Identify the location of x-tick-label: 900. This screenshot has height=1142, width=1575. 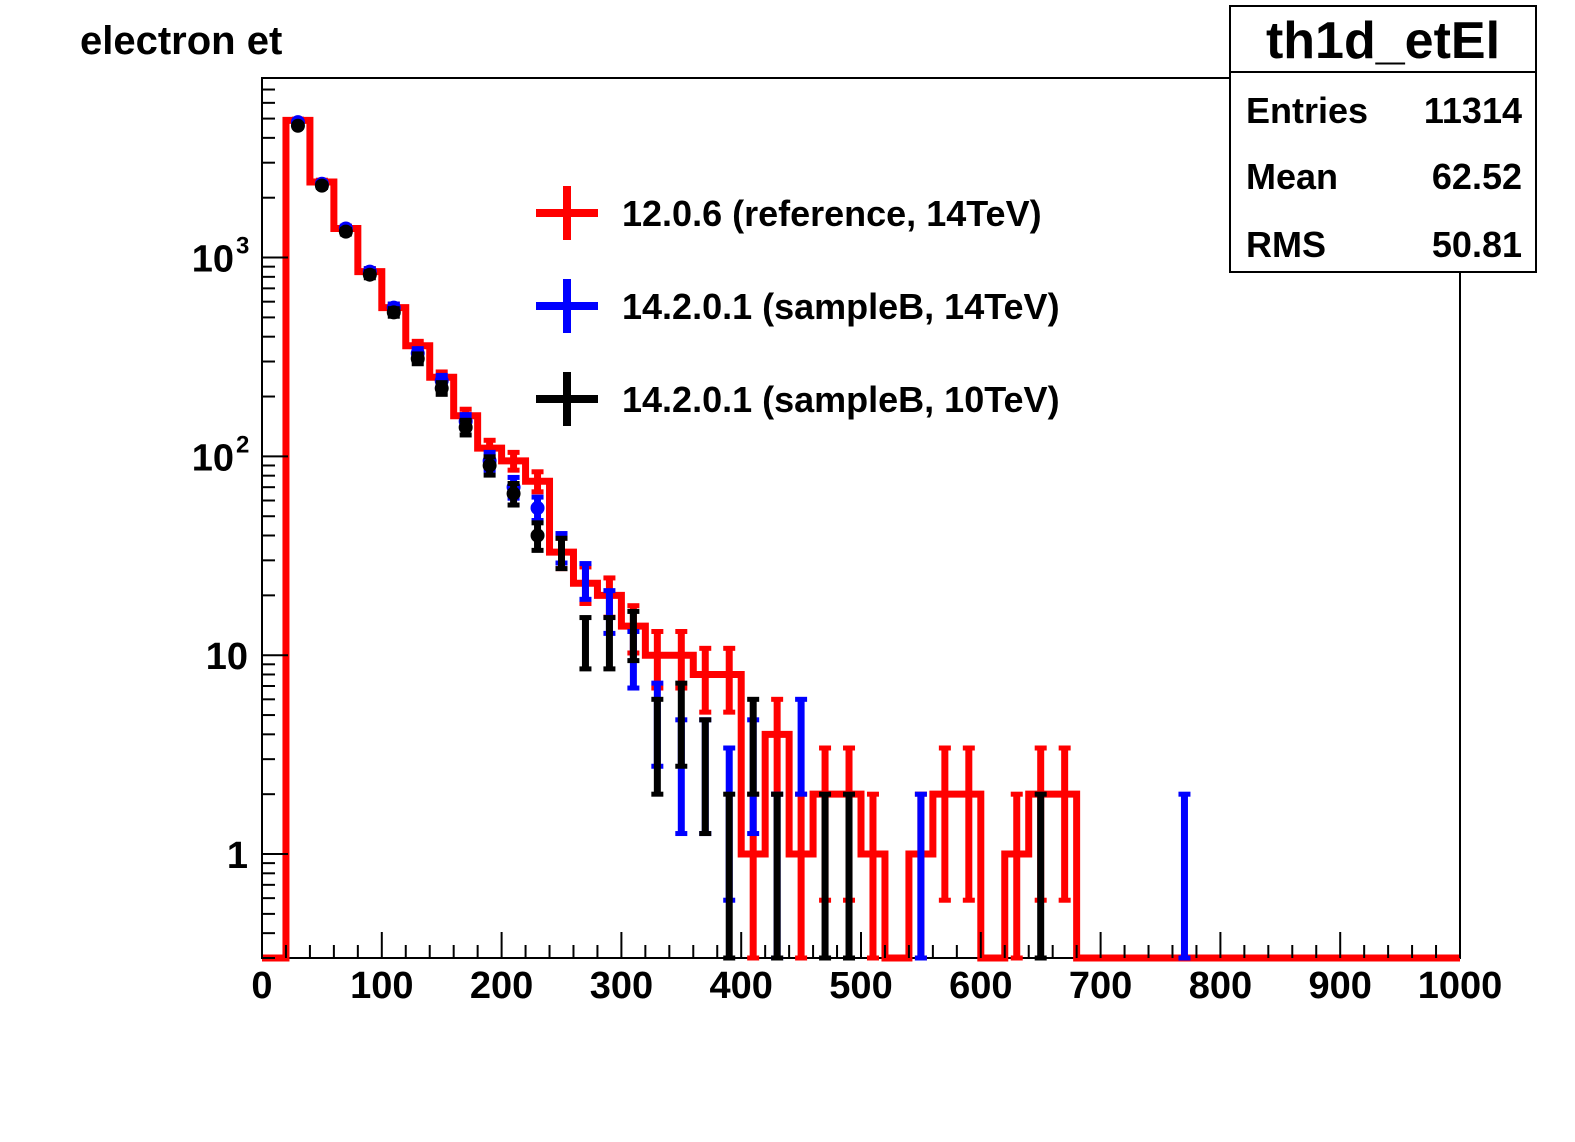
(1339, 986).